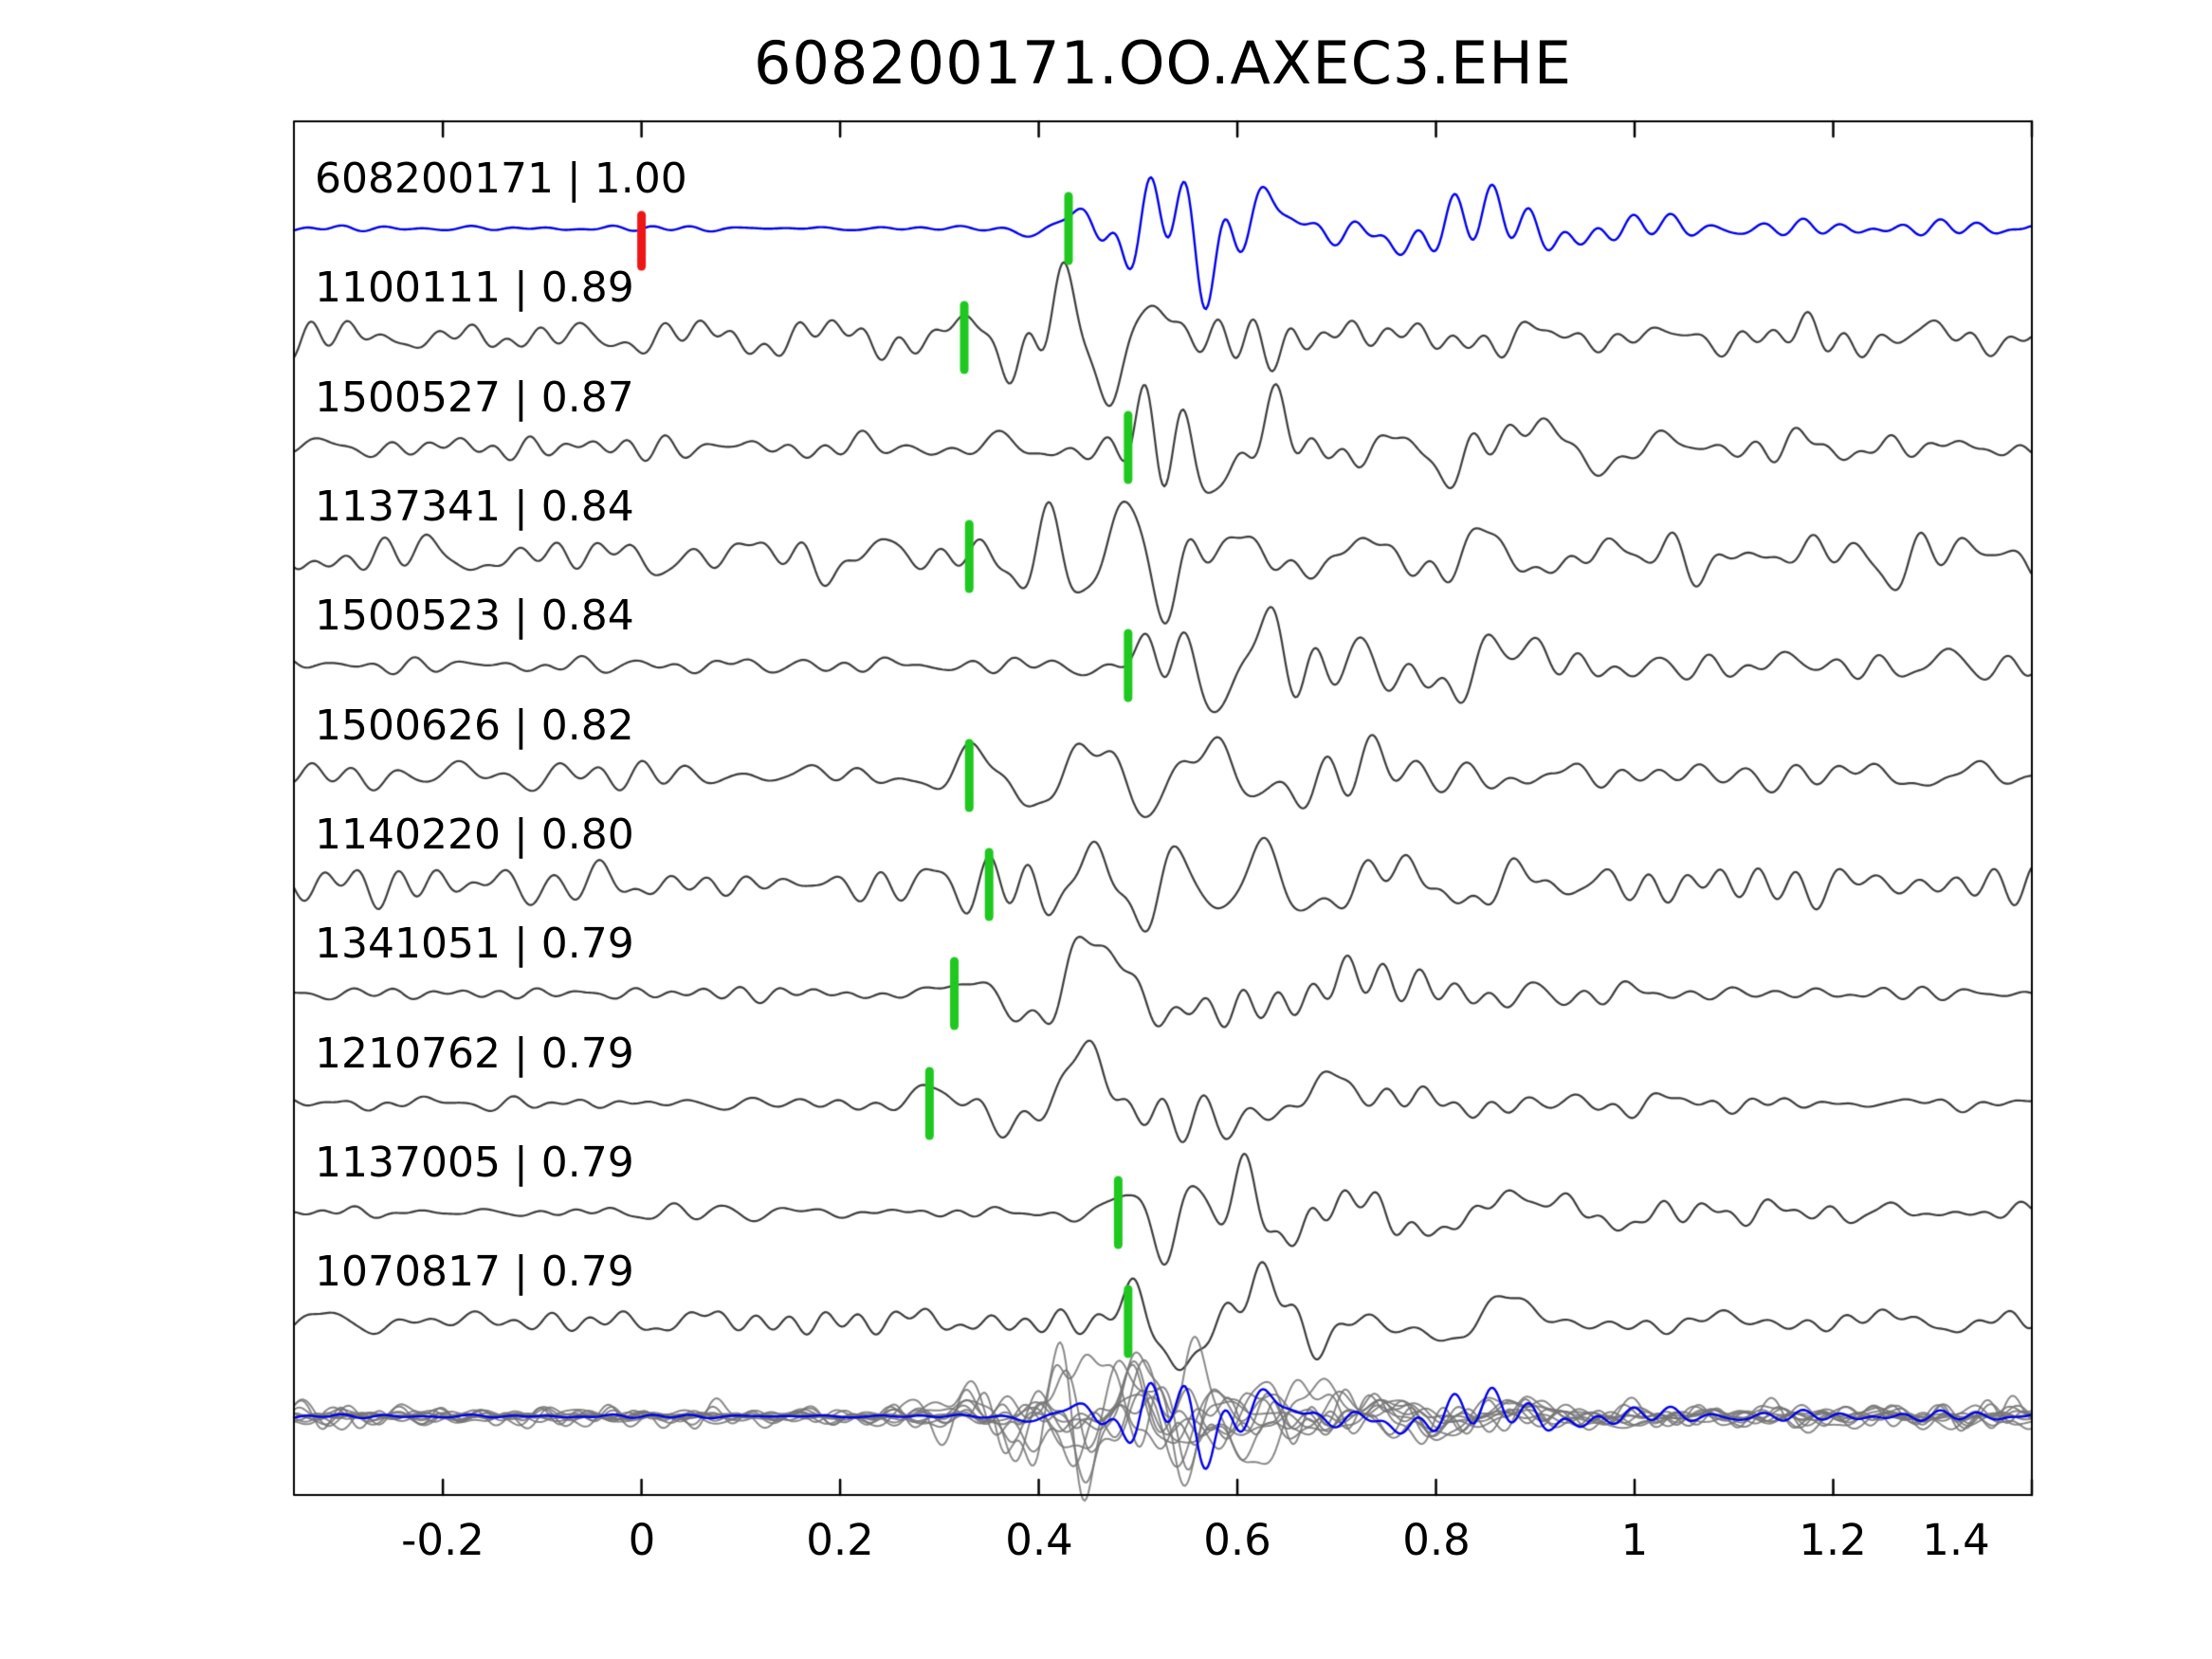 Image resolution: width=2212 pixels, height=1659 pixels. What do you see at coordinates (1237, 1540) in the screenshot?
I see `x-tick-label: 0.6` at bounding box center [1237, 1540].